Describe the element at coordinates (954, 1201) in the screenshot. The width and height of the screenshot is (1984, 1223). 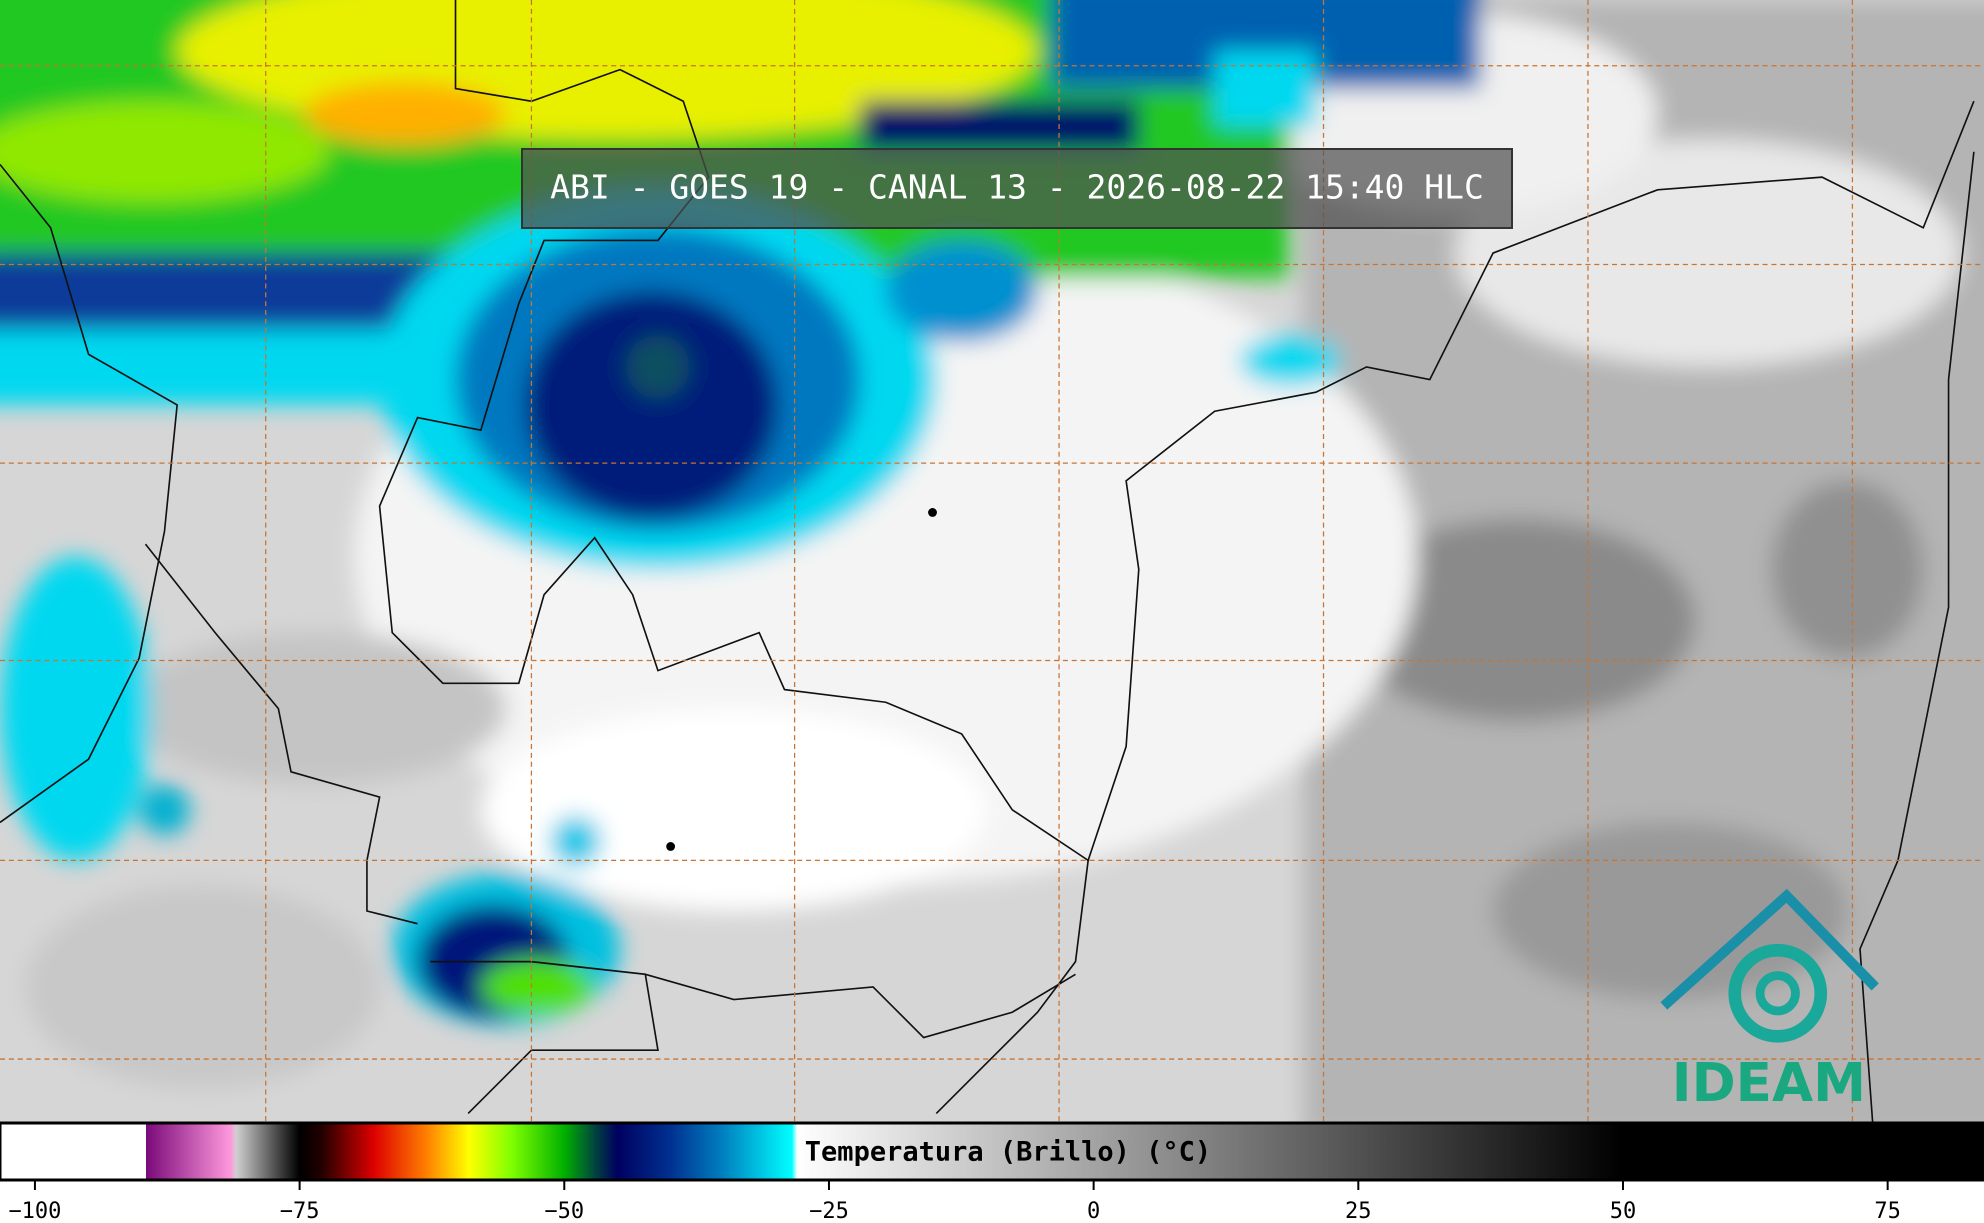
I see `colorbar-ticks: −100 −75 −50 −25 0 25 50 75` at that location.